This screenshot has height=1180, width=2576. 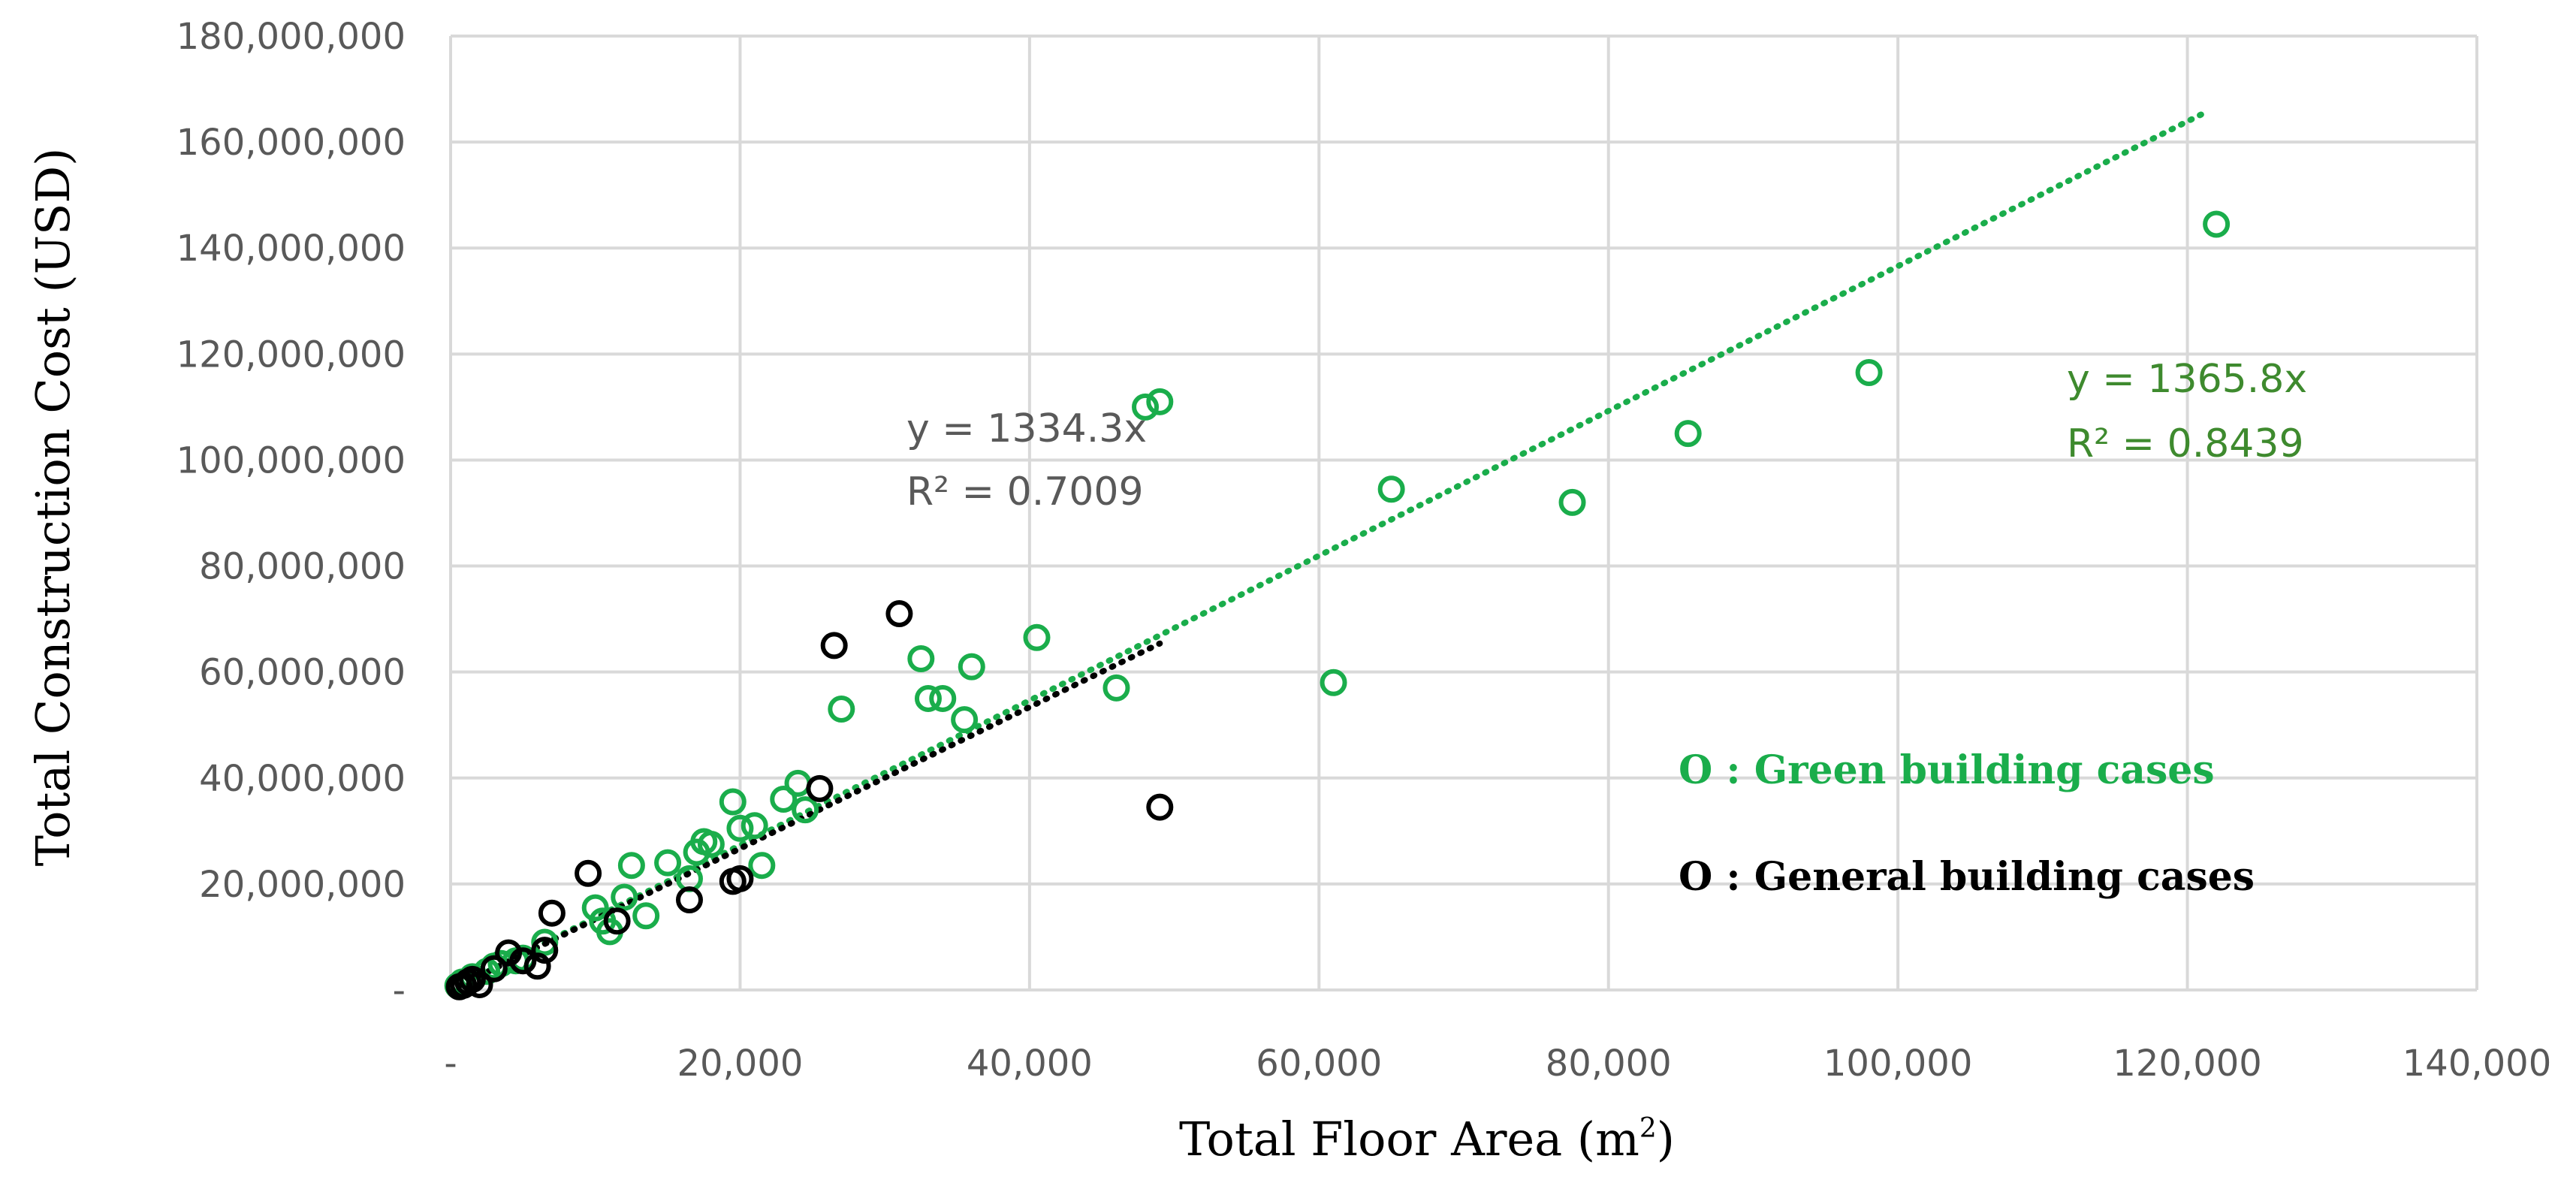 What do you see at coordinates (291, 355) in the screenshot?
I see `y-tick-label: 120,000,000` at bounding box center [291, 355].